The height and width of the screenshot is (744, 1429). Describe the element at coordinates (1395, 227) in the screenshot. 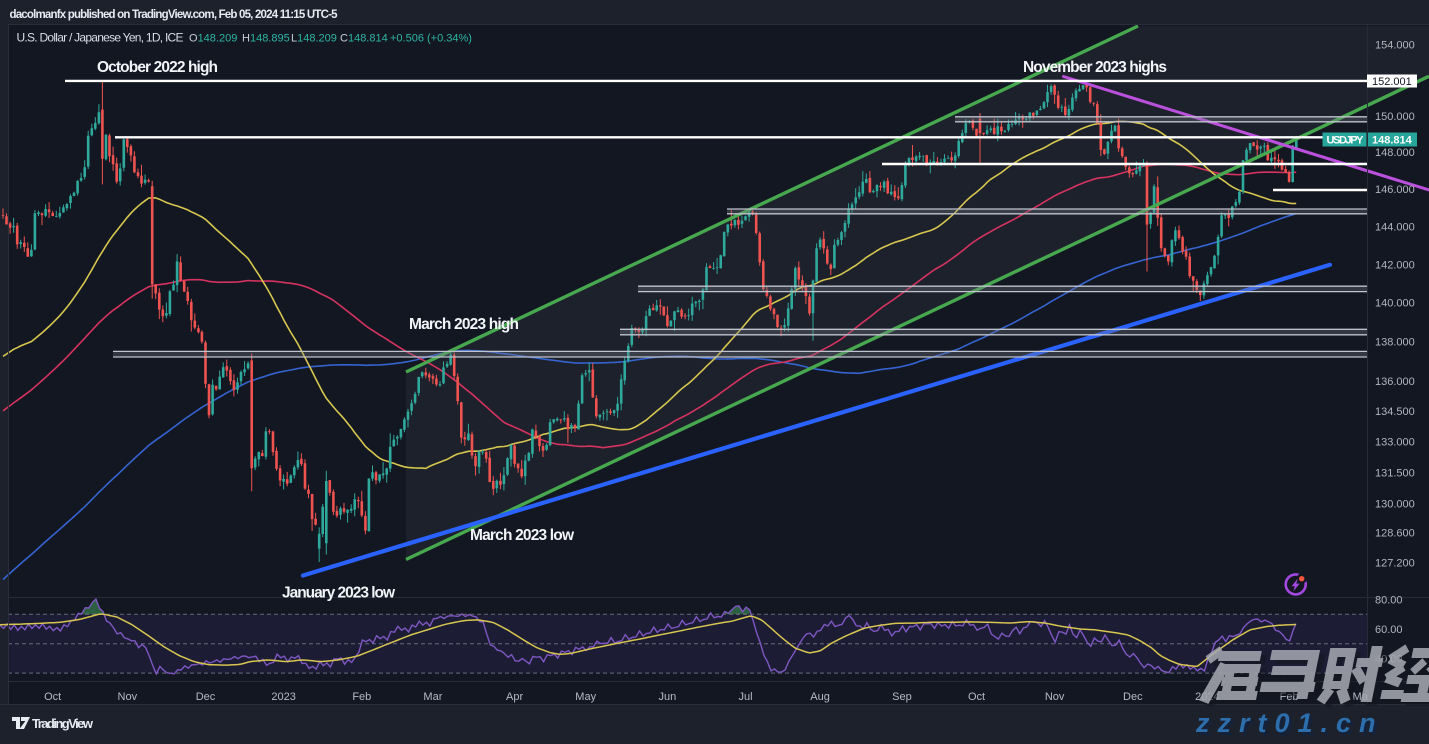

I see `svg-text: 144.000` at that location.